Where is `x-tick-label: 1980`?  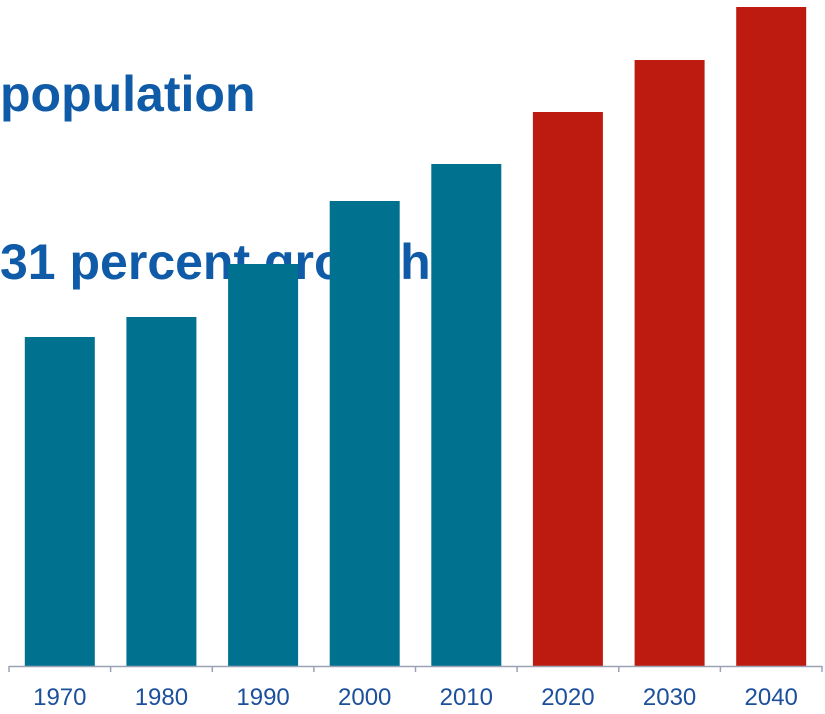 x-tick-label: 1980 is located at coordinates (161, 697).